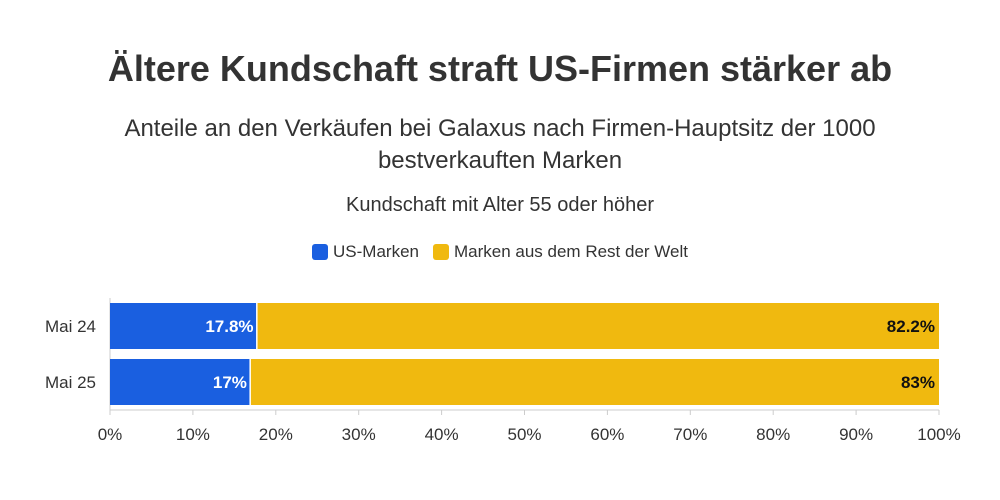 Image resolution: width=1000 pixels, height=500 pixels. I want to click on x-tick-label-10: 100%, so click(938, 434).